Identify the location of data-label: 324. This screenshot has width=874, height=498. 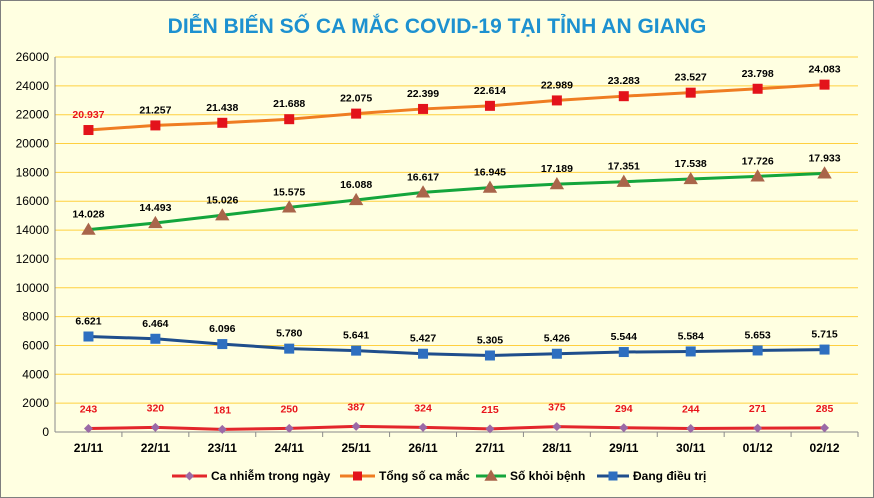
(423, 408).